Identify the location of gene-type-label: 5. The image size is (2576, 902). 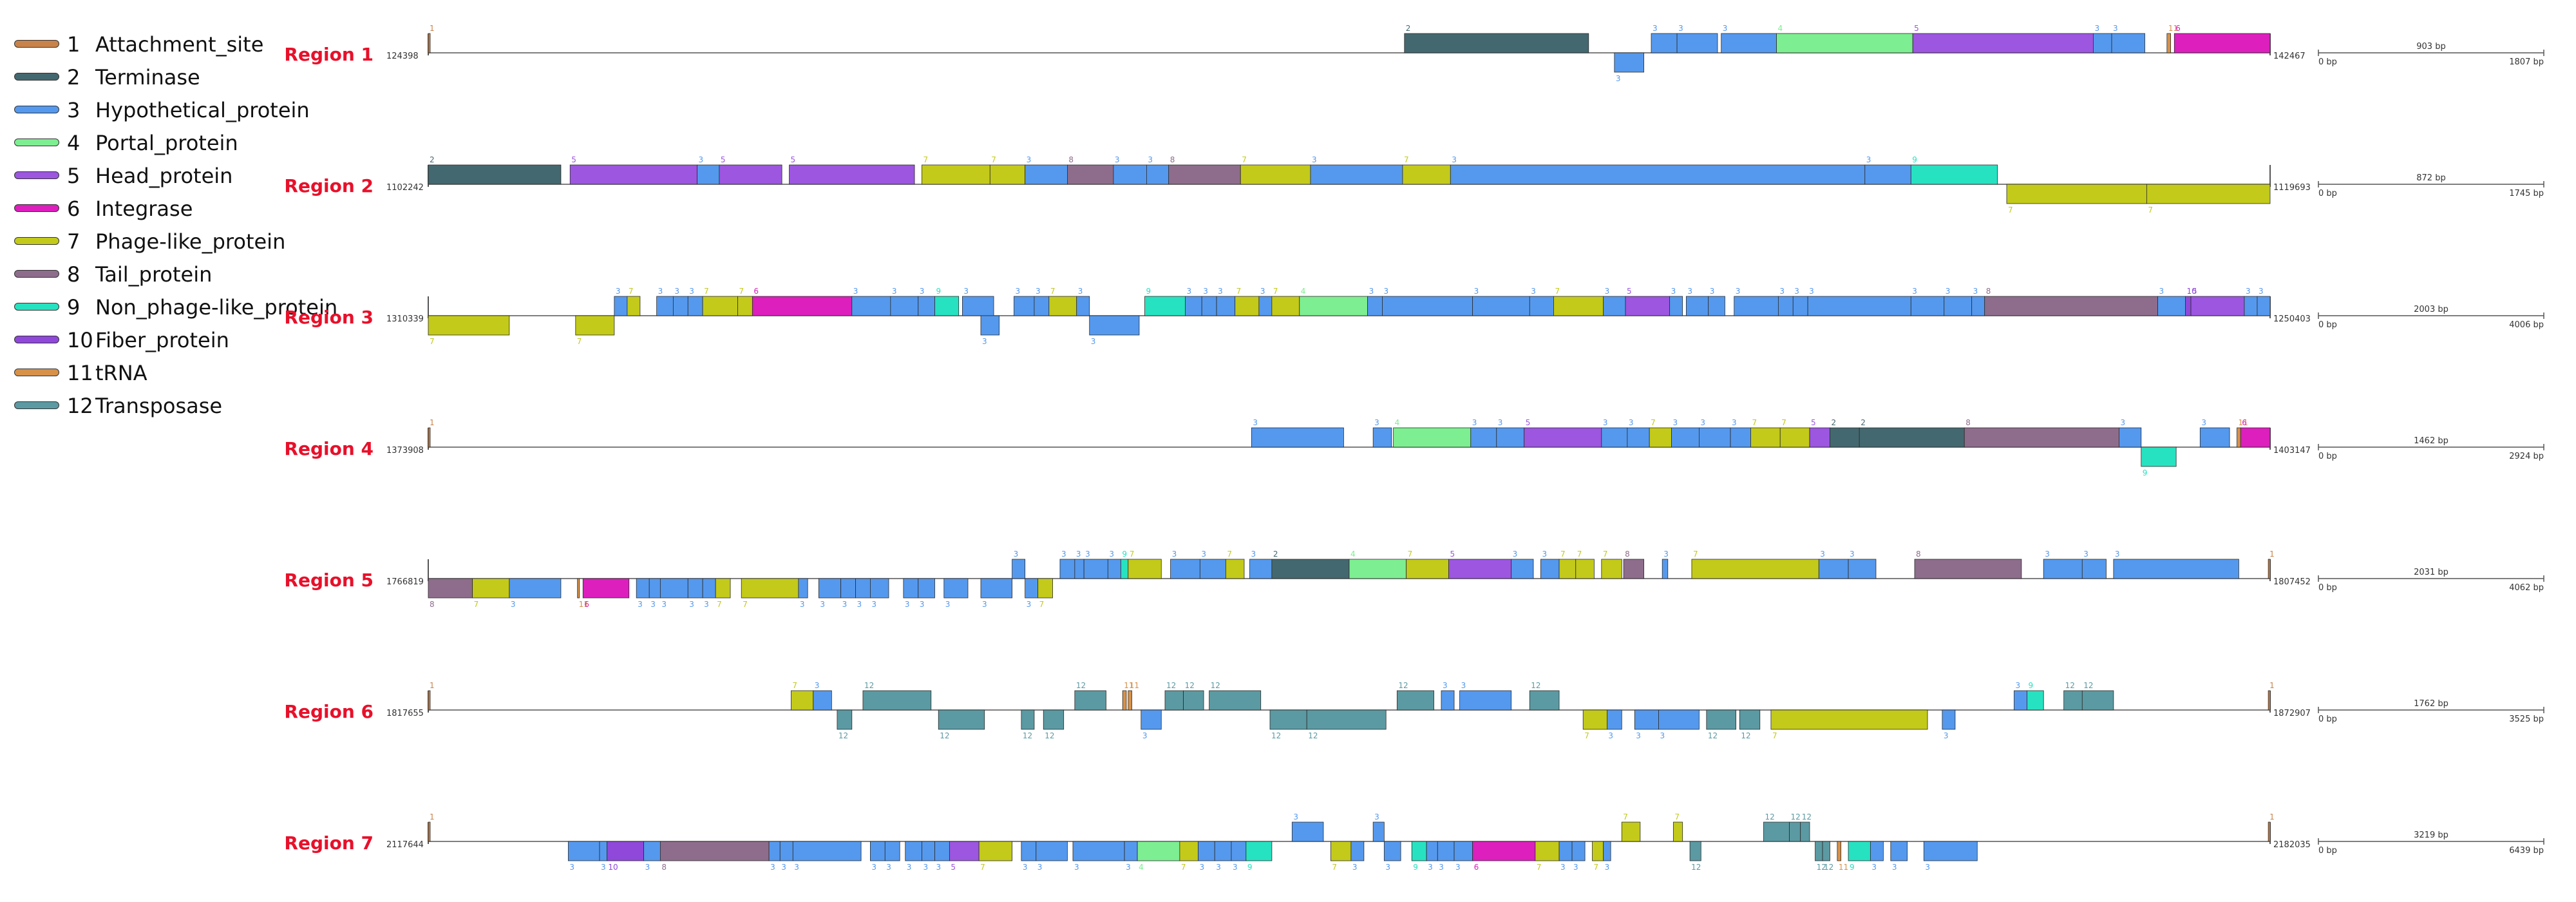
(573, 159).